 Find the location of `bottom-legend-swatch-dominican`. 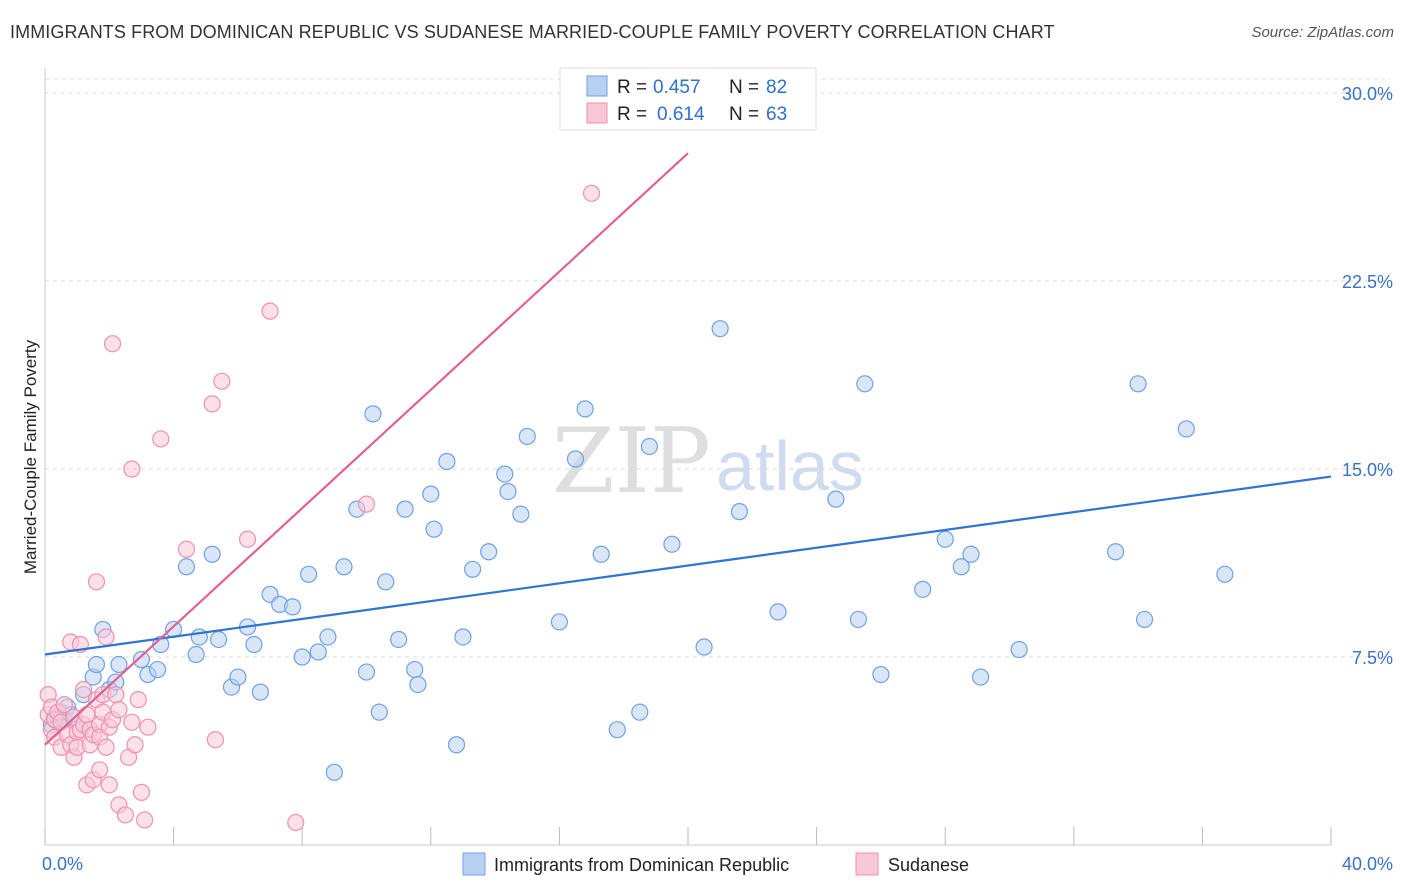

bottom-legend-swatch-dominican is located at coordinates (474, 864).